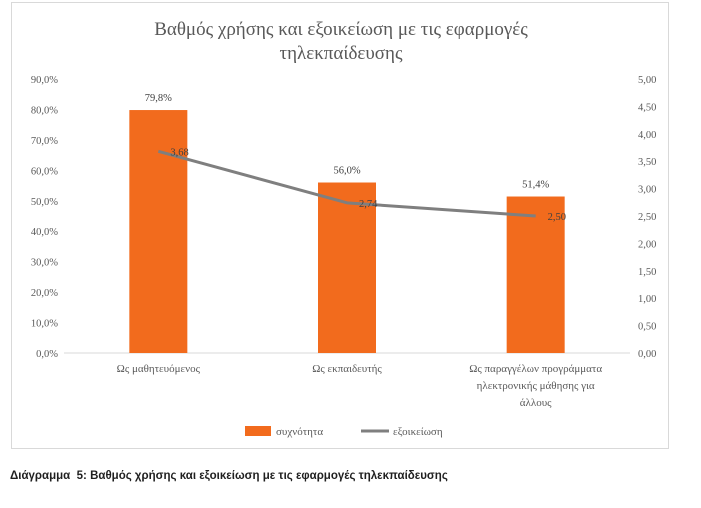 This screenshot has height=508, width=701. What do you see at coordinates (647, 80) in the screenshot?
I see `y-right-tick-label: 5,00` at bounding box center [647, 80].